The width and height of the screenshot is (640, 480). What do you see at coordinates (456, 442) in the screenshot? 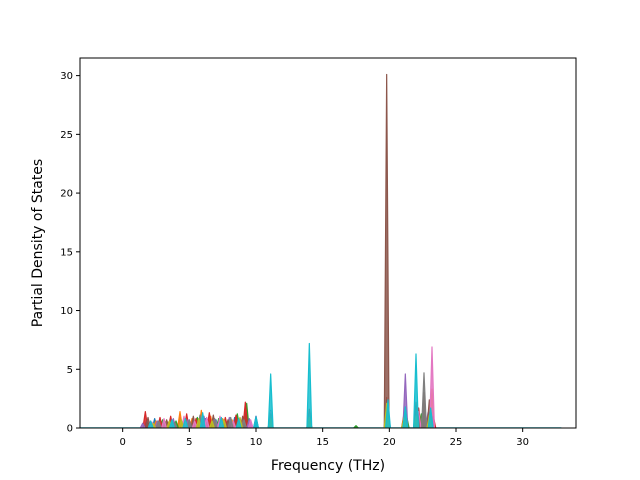
I see `x-tick-label: 25` at bounding box center [456, 442].